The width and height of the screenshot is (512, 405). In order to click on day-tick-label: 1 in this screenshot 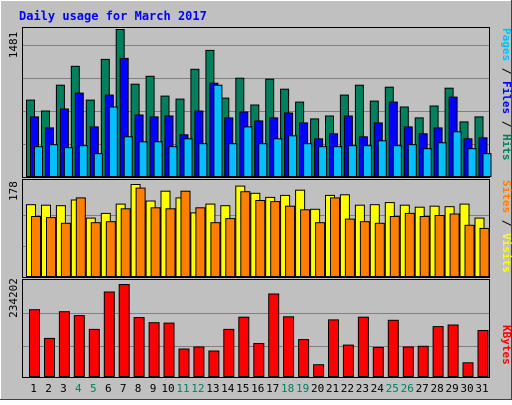, I will do `click(33, 388)`.